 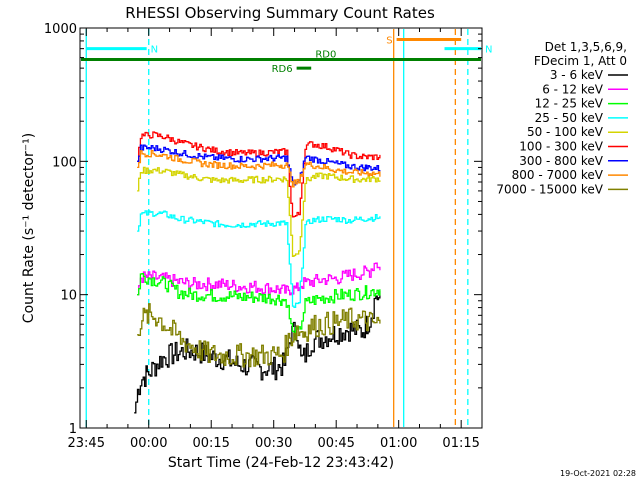 What do you see at coordinates (598, 473) in the screenshot?
I see `footer-timestamp: 19-Oct-2021 02:28` at bounding box center [598, 473].